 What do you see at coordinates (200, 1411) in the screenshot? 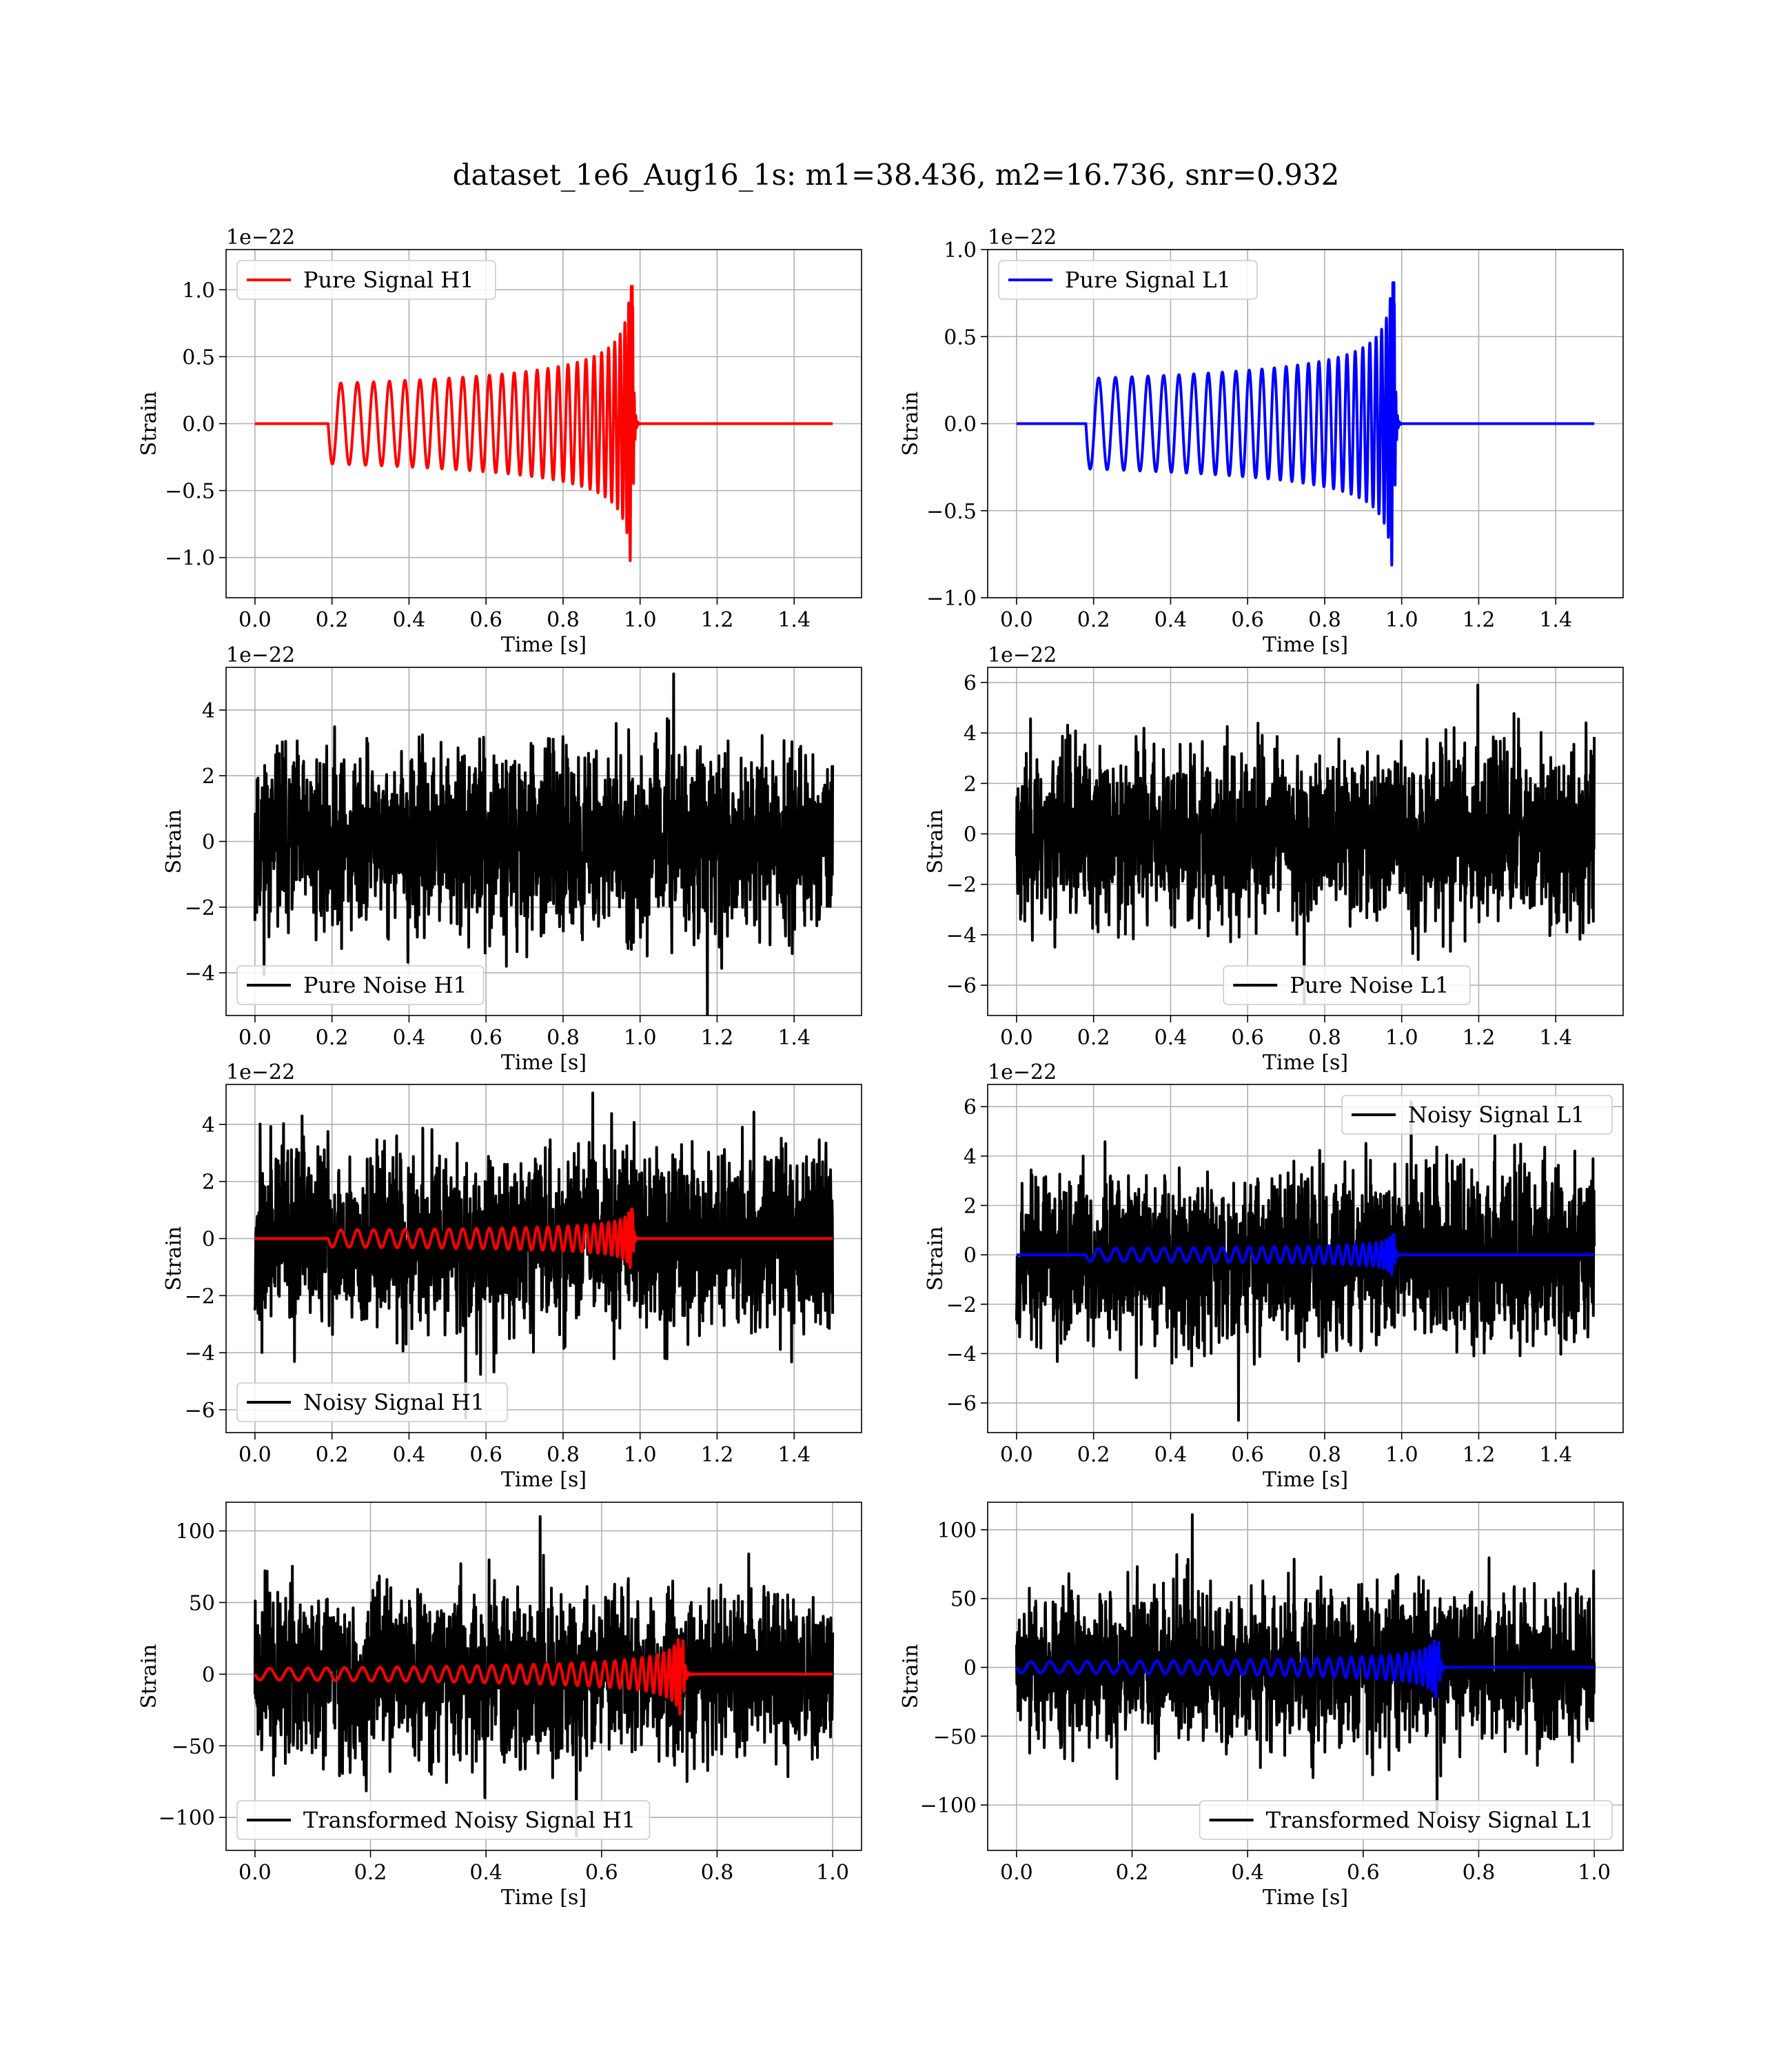
I see `y-tick-label: −6` at bounding box center [200, 1411].